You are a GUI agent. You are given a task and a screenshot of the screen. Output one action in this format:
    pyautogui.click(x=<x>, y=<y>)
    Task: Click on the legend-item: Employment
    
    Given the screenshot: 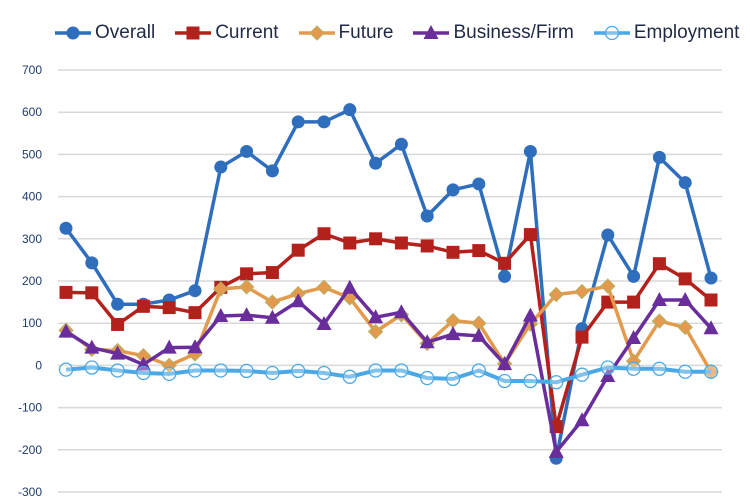 What is the action you would take?
    pyautogui.click(x=666, y=33)
    